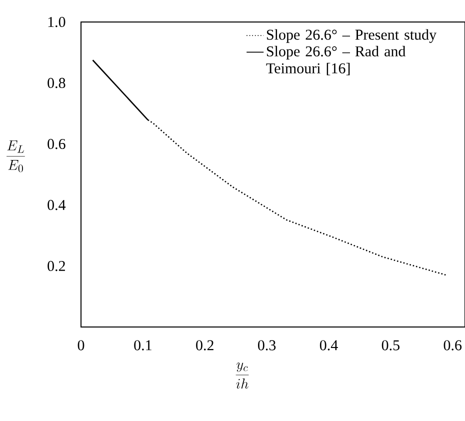 The width and height of the screenshot is (465, 421). What do you see at coordinates (351, 36) in the screenshot?
I see `legend-label: Slope 26.6° – Present study` at bounding box center [351, 36].